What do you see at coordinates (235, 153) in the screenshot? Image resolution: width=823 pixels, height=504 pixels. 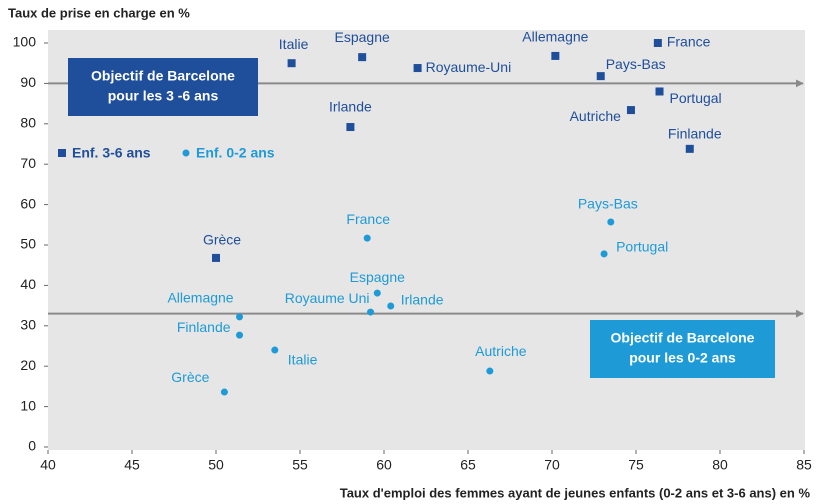 I see `legend-label: Enf. 0-2 ans` at bounding box center [235, 153].